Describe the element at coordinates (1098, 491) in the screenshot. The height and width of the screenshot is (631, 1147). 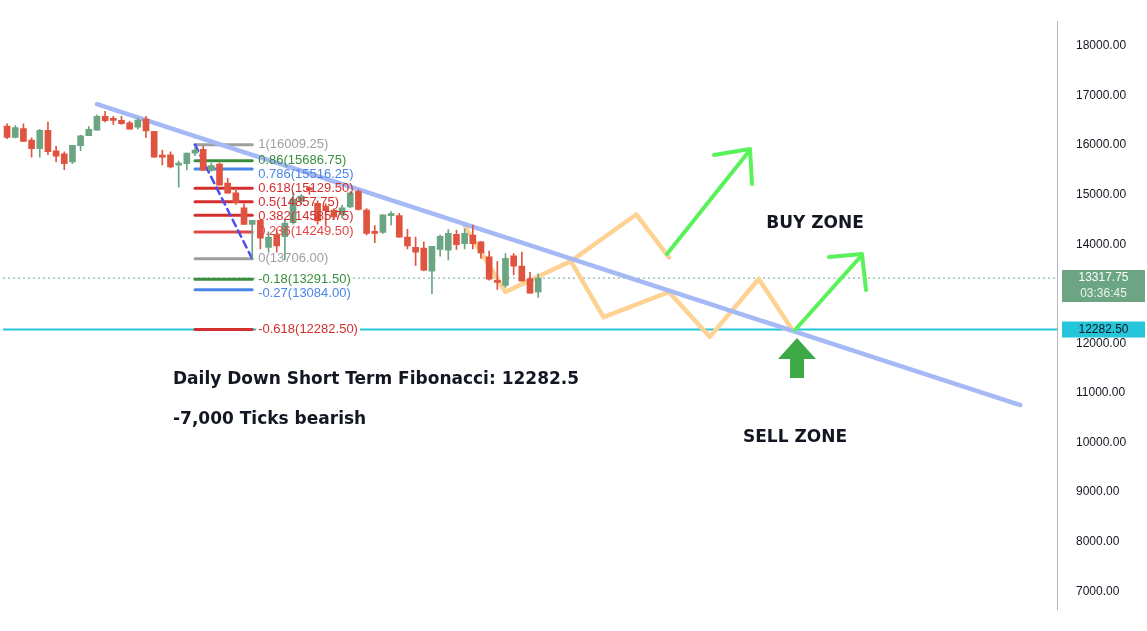
I see `y-tick-label: 9000.00` at that location.